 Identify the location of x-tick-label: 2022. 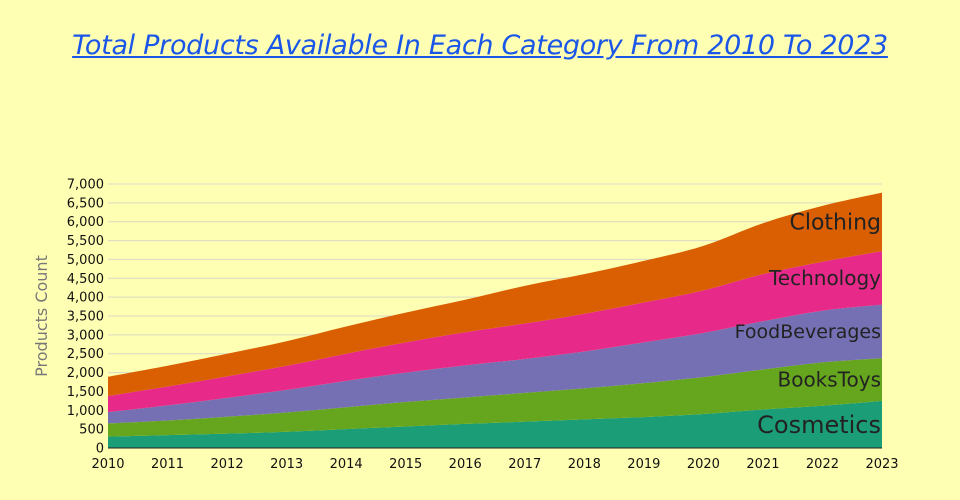
(822, 464).